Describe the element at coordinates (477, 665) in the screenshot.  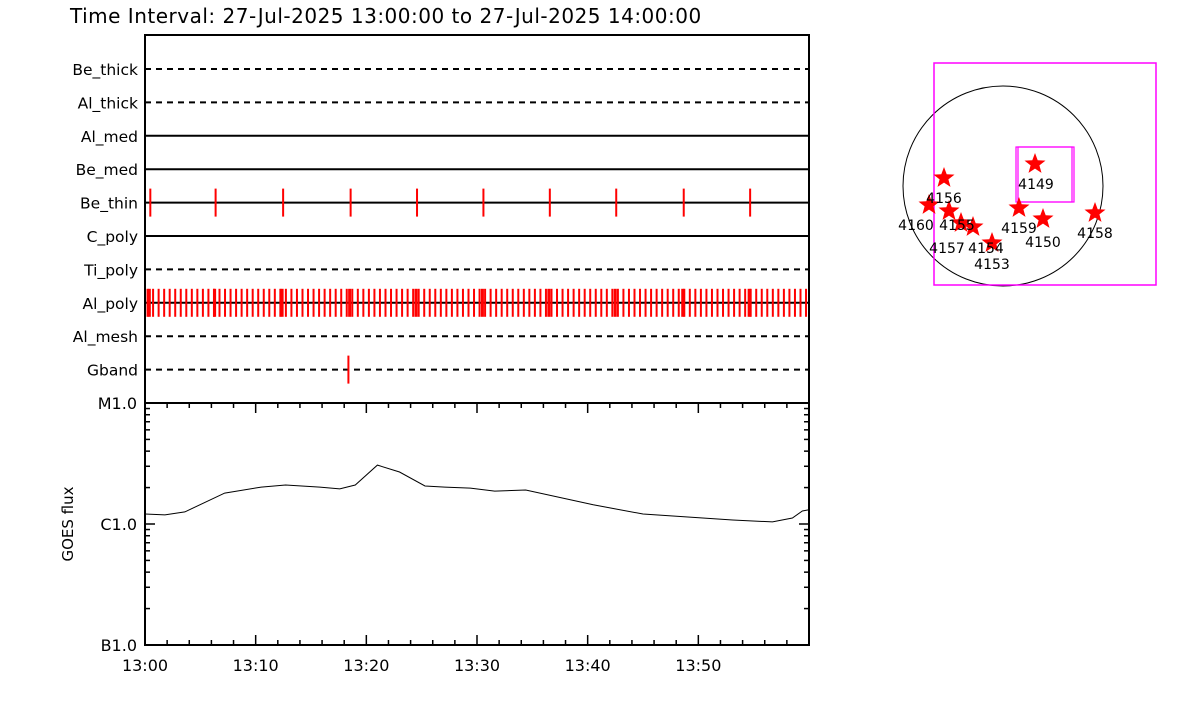
I see `x-tick-label: 13:30` at that location.